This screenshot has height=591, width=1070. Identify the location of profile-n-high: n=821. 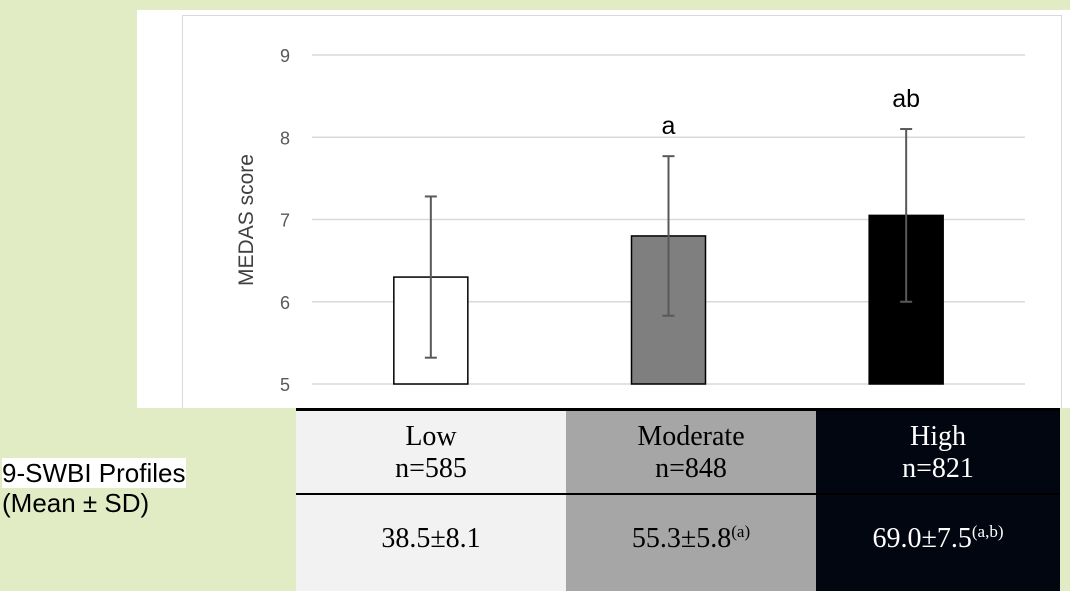
(938, 468).